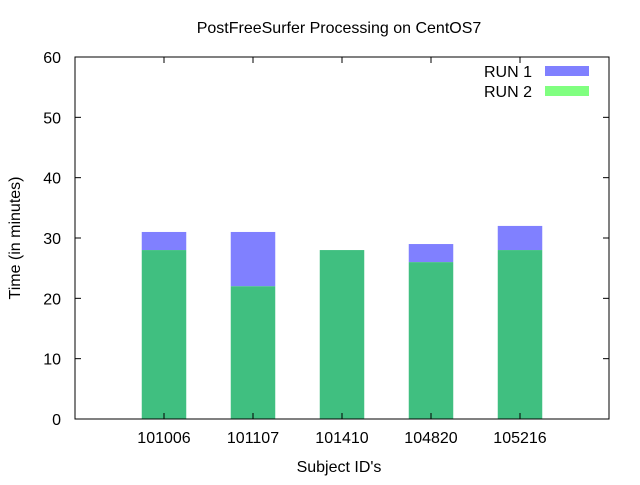 The width and height of the screenshot is (640, 485). I want to click on x-tick-label-105216: 105216, so click(519, 438).